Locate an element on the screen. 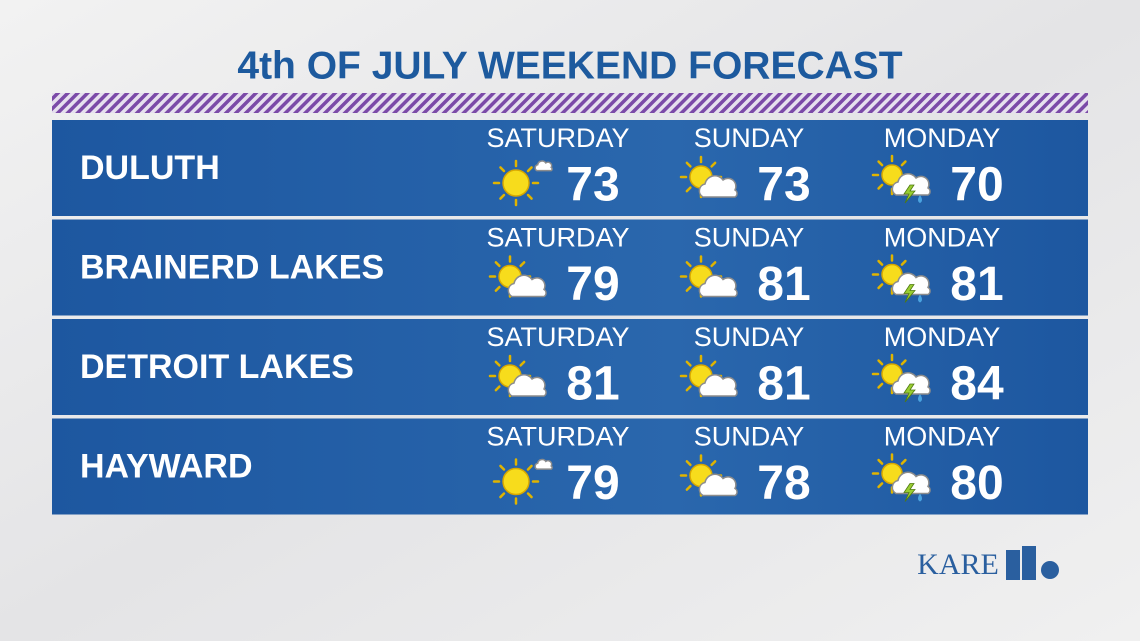  temperature: 70 is located at coordinates (976, 185).